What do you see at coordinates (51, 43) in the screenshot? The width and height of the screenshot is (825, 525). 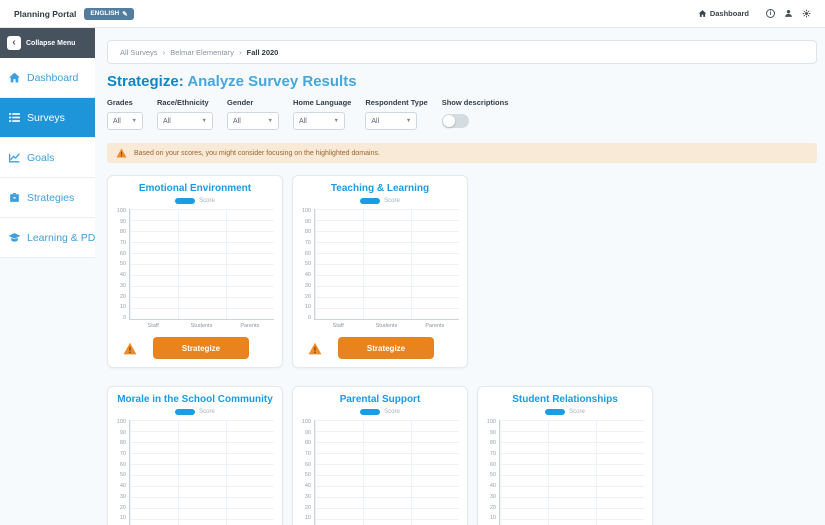 I see `collapse-menu-label: Collapse Menu` at bounding box center [51, 43].